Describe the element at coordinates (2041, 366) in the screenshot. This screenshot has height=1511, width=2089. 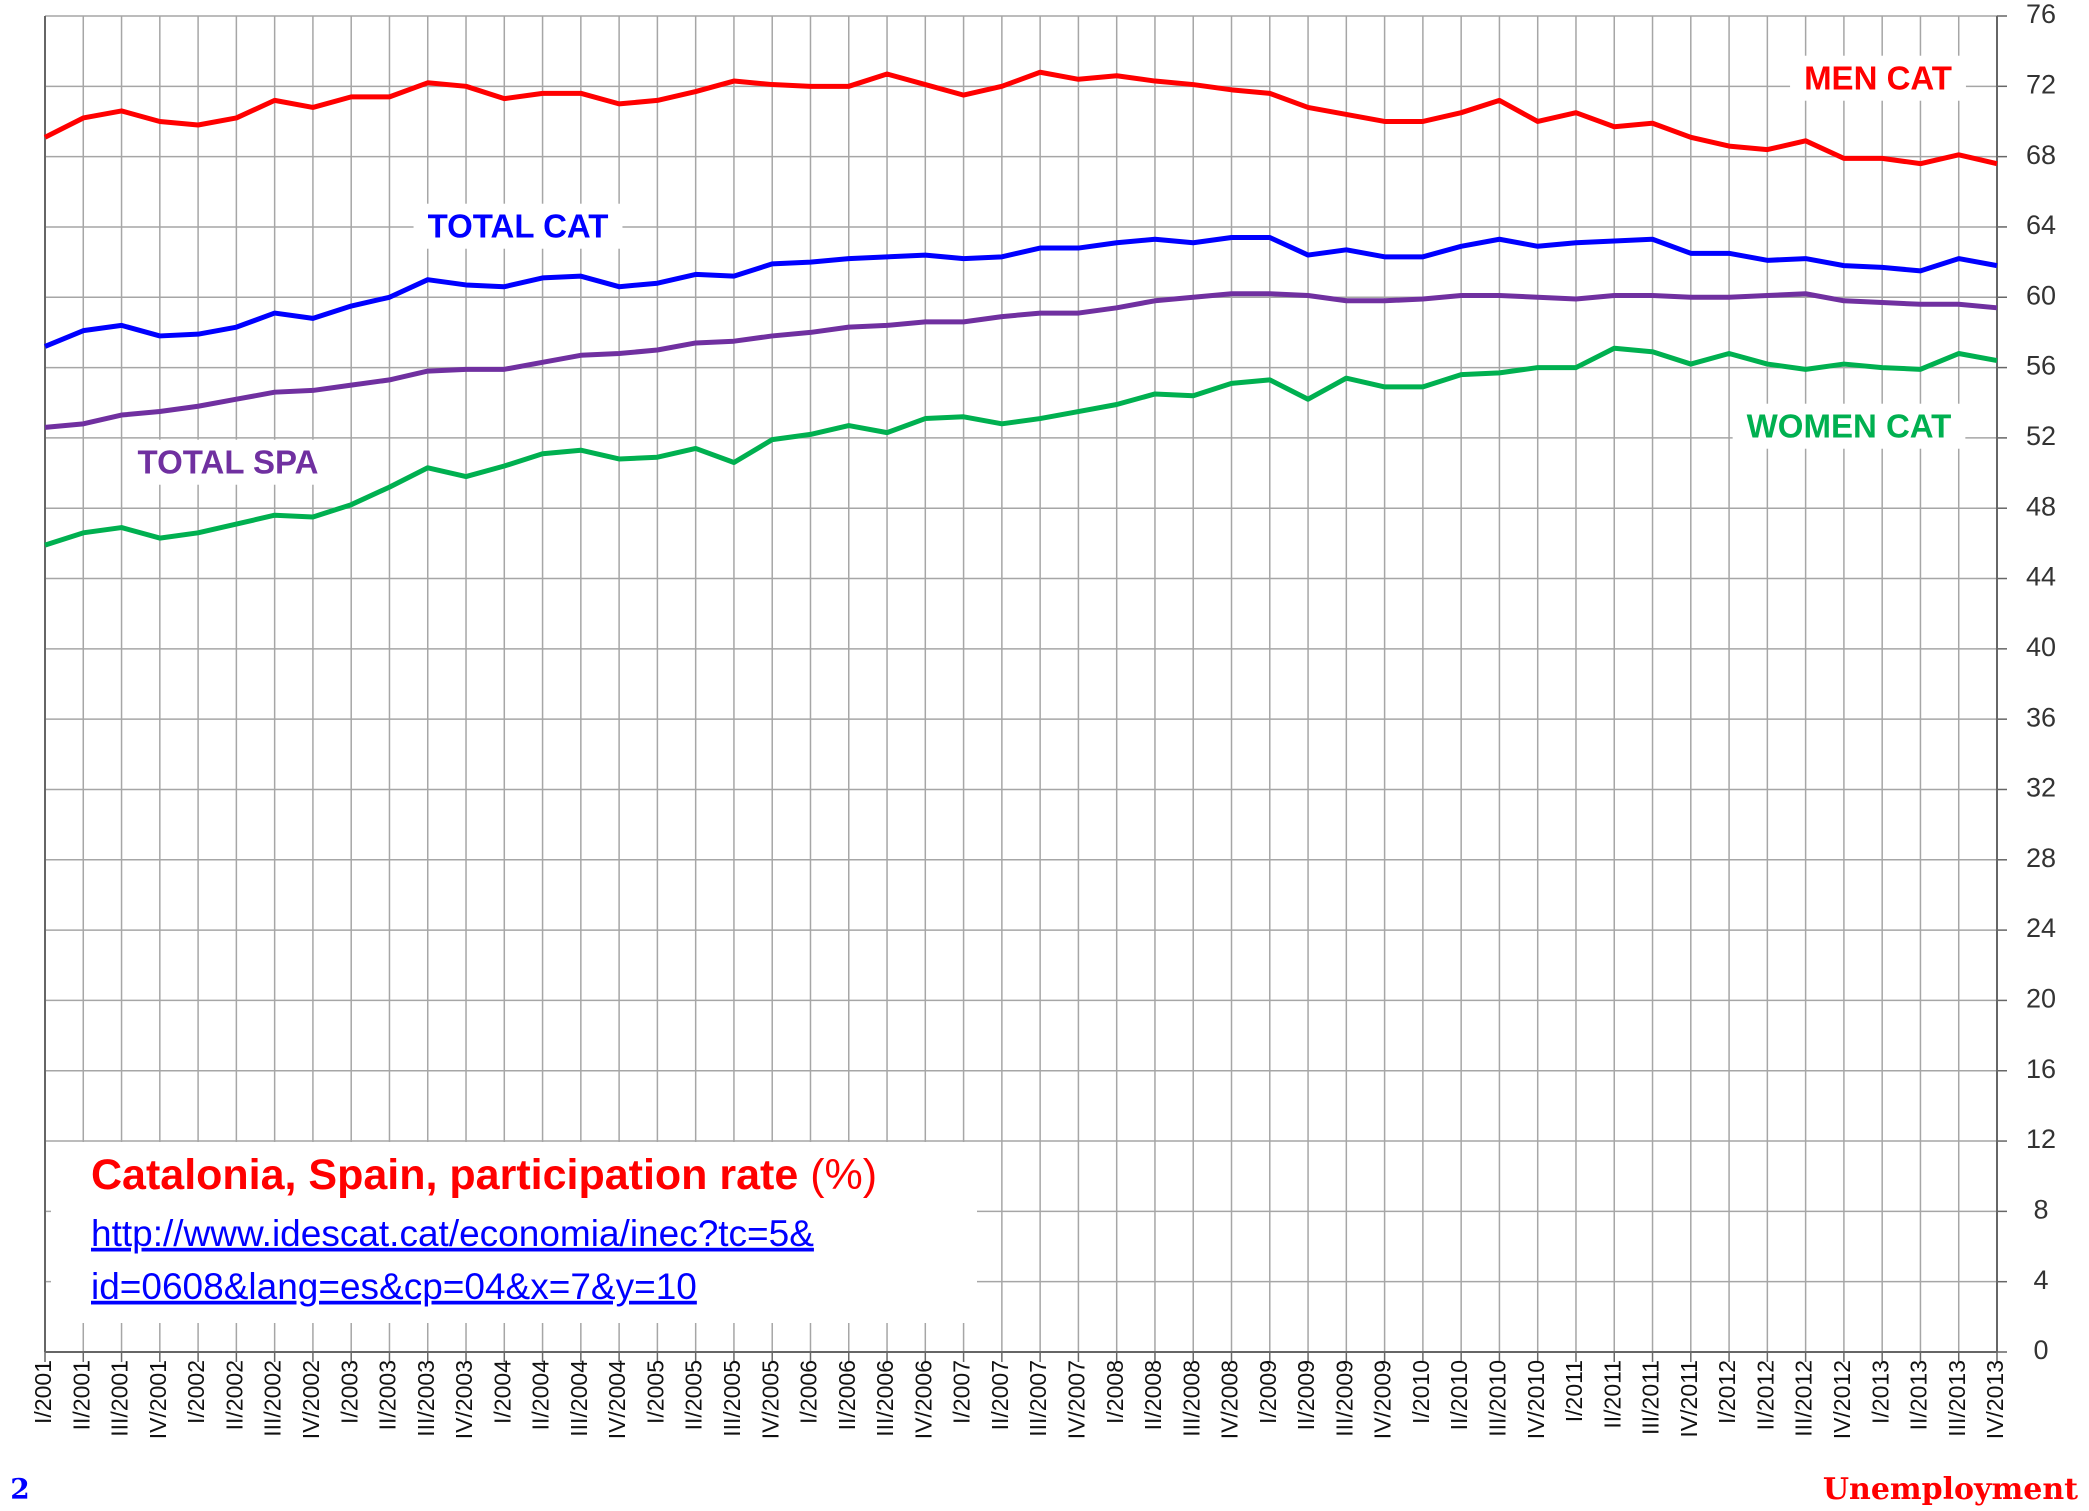
I see `y-tick-label: 56` at that location.